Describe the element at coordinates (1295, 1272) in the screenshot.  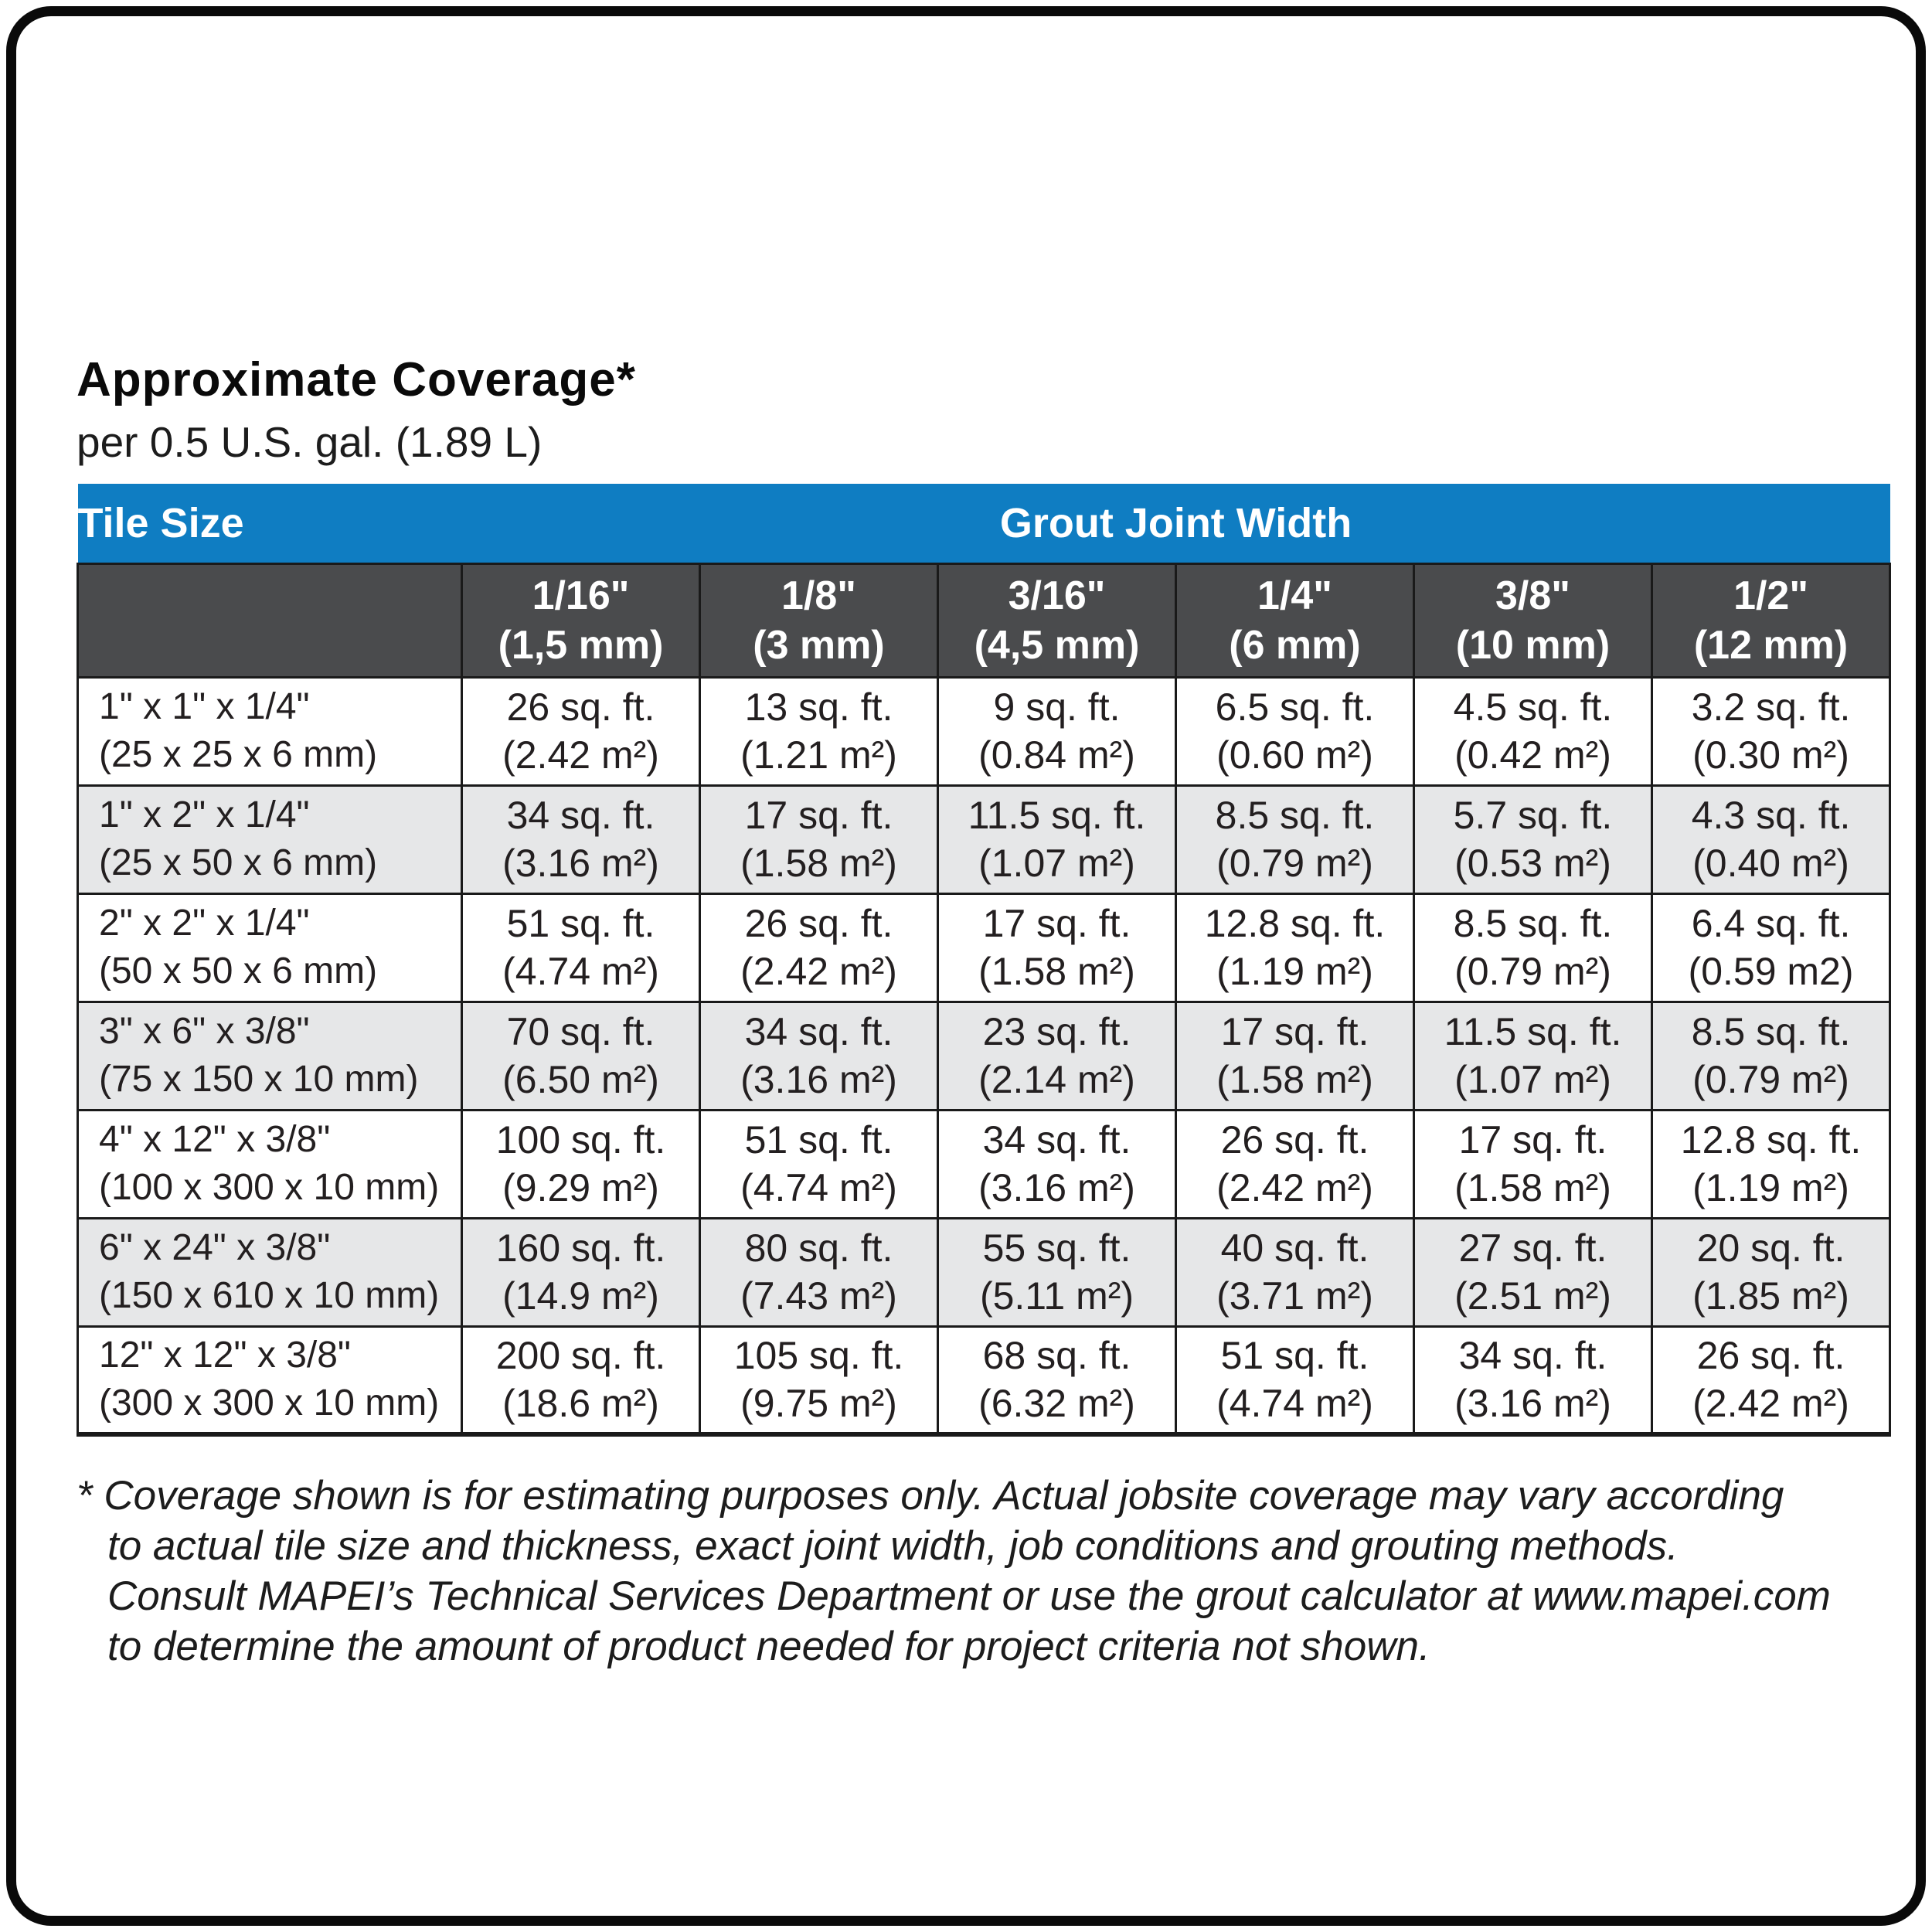
I see `coverage-cell: 40 sq. ft. (3.71 m²)` at that location.